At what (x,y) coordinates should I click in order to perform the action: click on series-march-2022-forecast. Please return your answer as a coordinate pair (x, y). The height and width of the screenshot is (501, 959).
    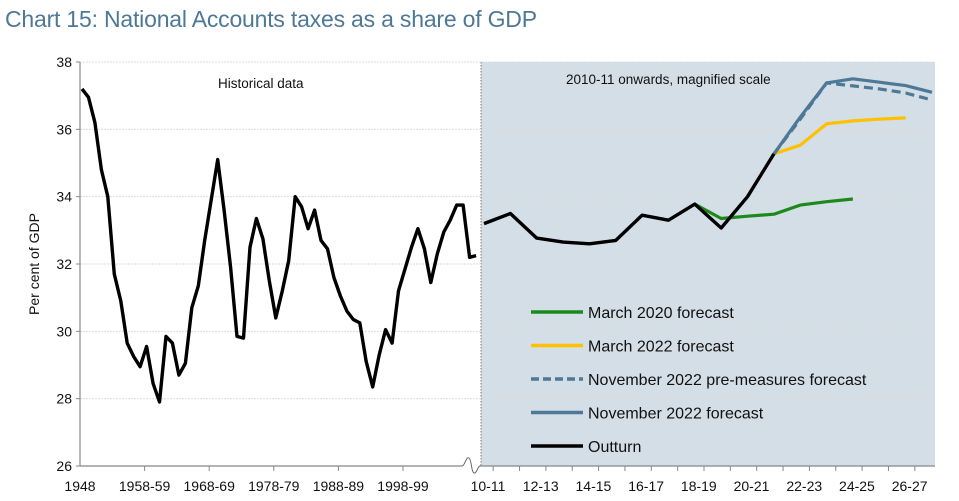
    Looking at the image, I should click on (839, 136).